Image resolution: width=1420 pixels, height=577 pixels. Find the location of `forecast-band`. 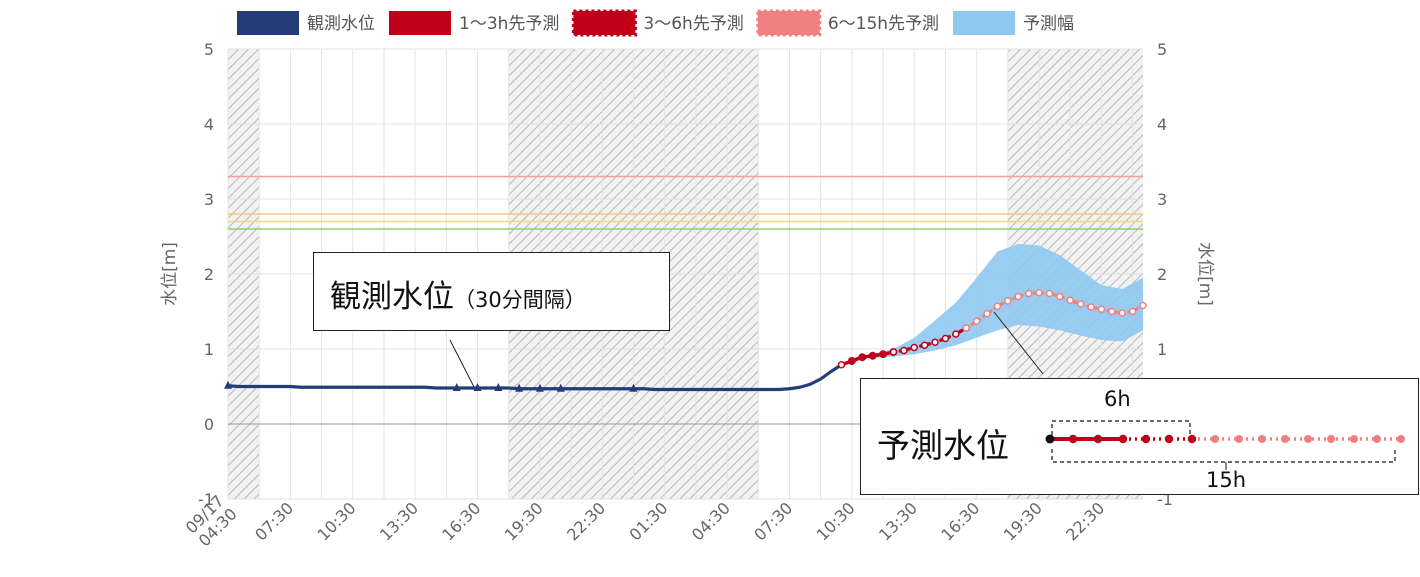

forecast-band is located at coordinates (997, 302).